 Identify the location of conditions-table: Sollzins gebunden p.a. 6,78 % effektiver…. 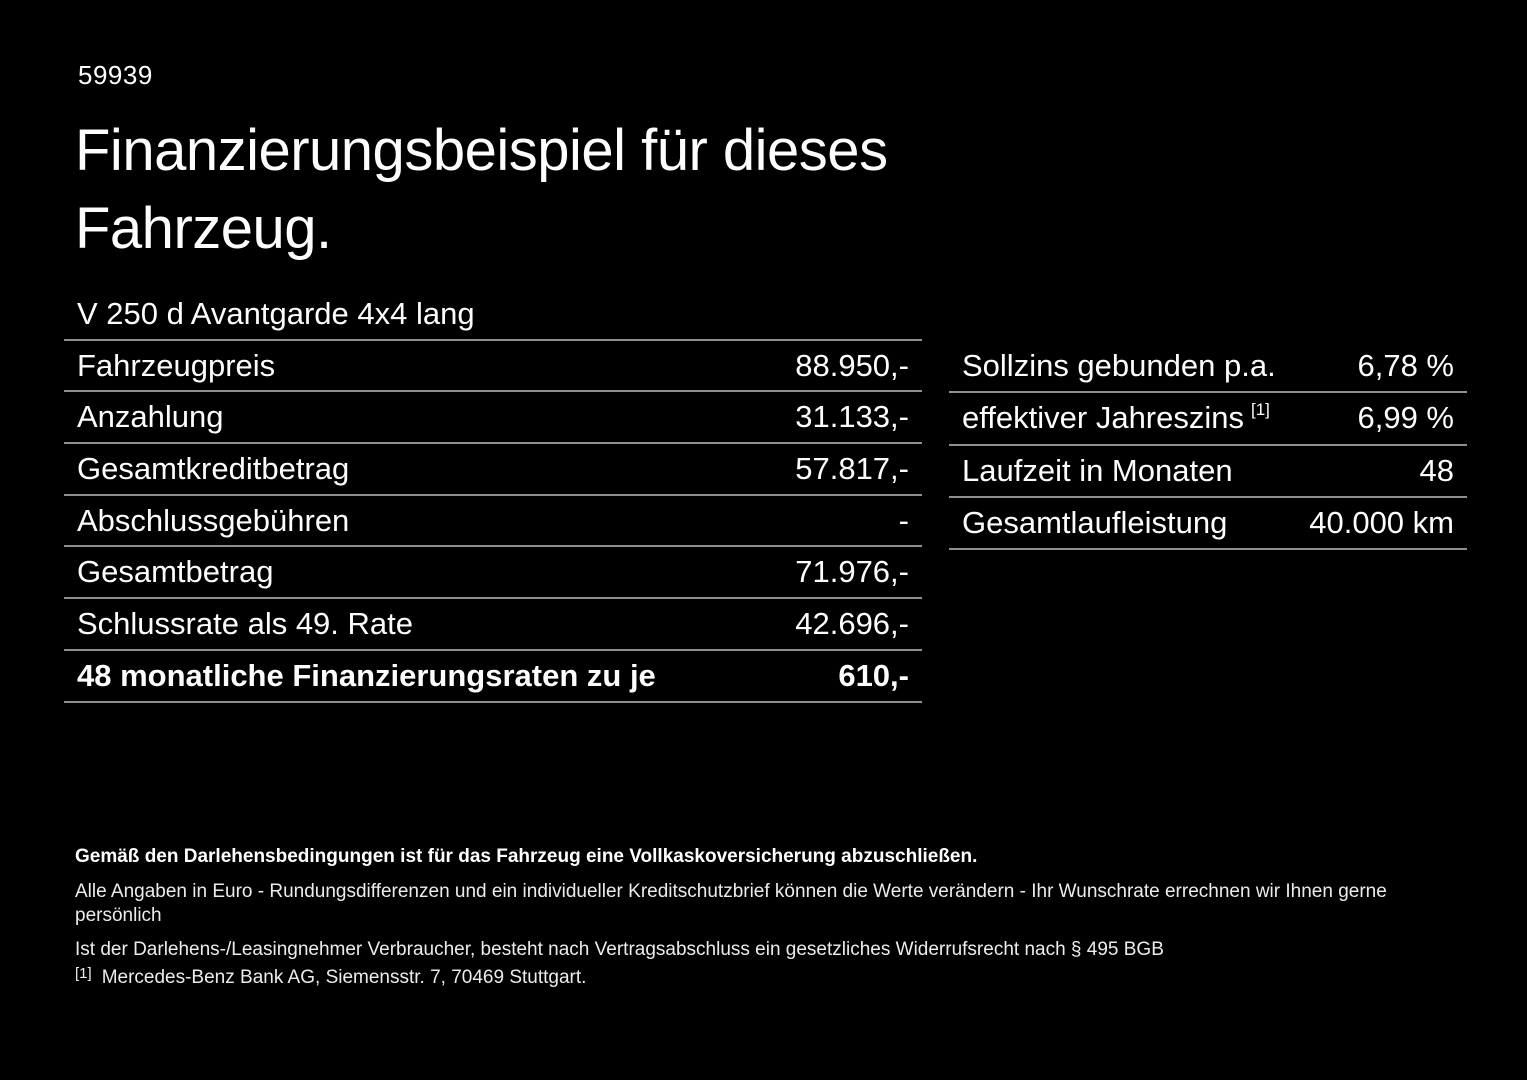
(1208, 446).